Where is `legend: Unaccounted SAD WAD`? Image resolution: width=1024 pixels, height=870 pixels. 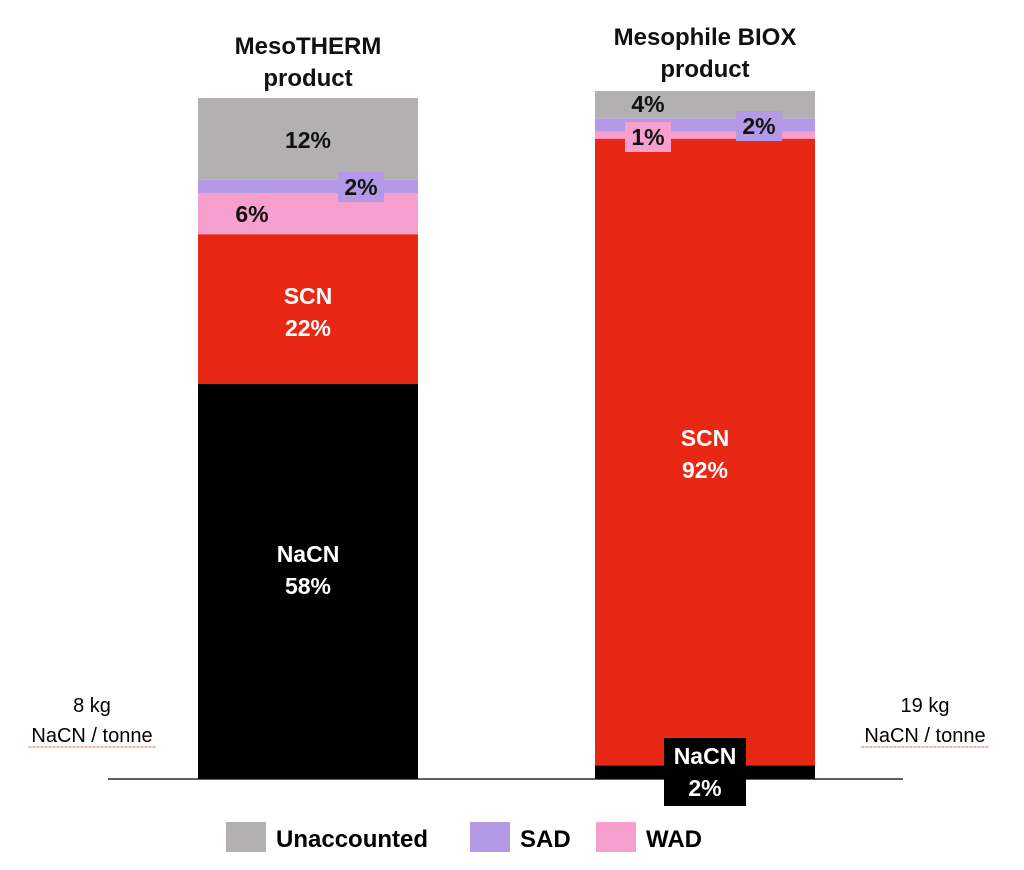 legend: Unaccounted SAD WAD is located at coordinates (464, 837).